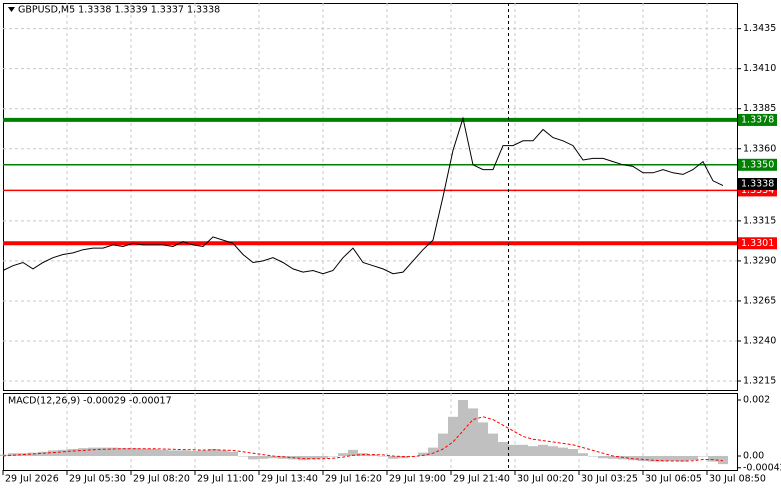  I want to click on level-label: 1.3334, so click(757, 190).